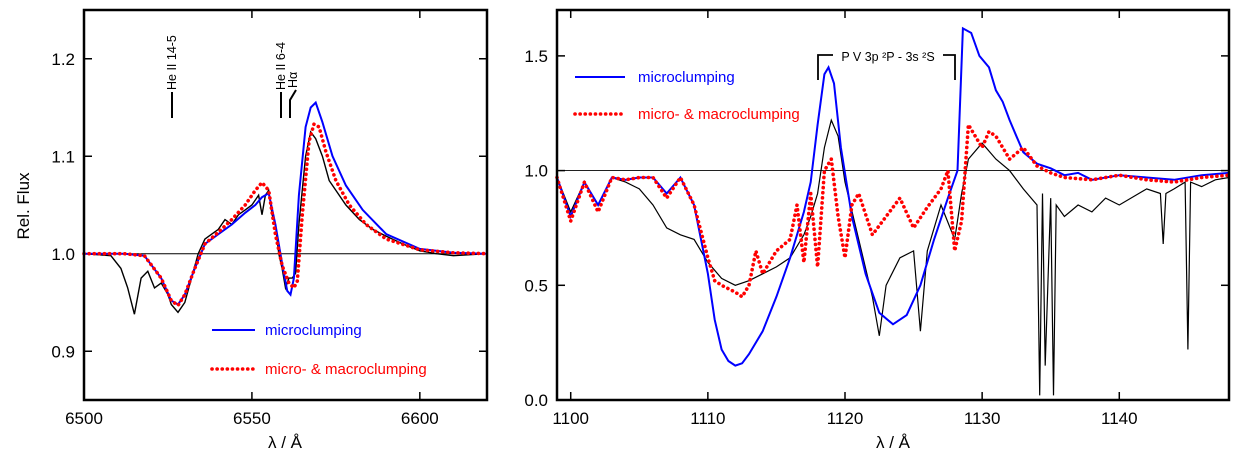 The image size is (1236, 455). Describe the element at coordinates (232, 76) in the screenshot. I see `left-annotations: He II 14-5 He II 6-4 Hα` at that location.